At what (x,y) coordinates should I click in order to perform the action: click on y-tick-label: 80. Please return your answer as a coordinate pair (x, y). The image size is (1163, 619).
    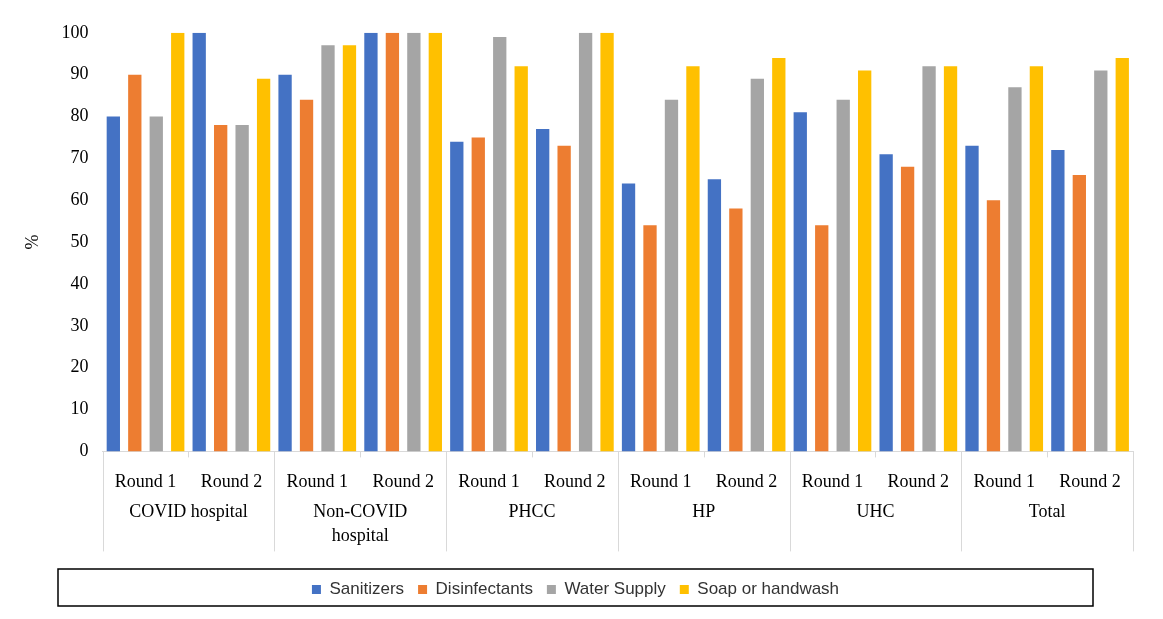
    Looking at the image, I should click on (79, 115).